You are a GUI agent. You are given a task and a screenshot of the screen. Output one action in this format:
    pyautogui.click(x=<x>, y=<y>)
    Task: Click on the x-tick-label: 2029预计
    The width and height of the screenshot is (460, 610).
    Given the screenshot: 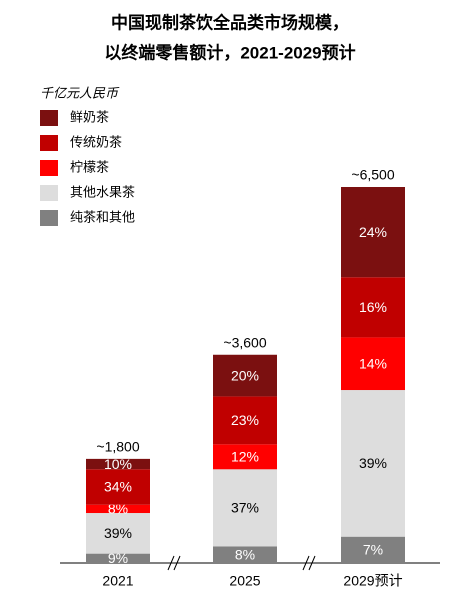 What is the action you would take?
    pyautogui.click(x=372, y=581)
    